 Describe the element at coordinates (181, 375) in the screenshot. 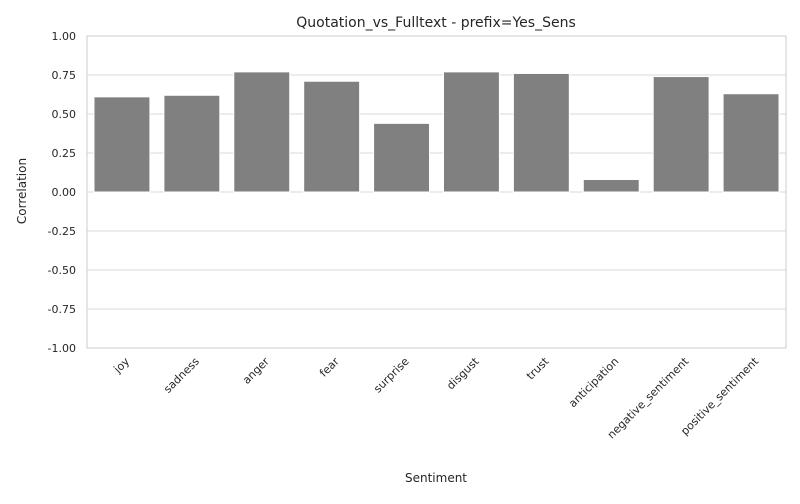

I see `x-tick-label: sadness` at that location.